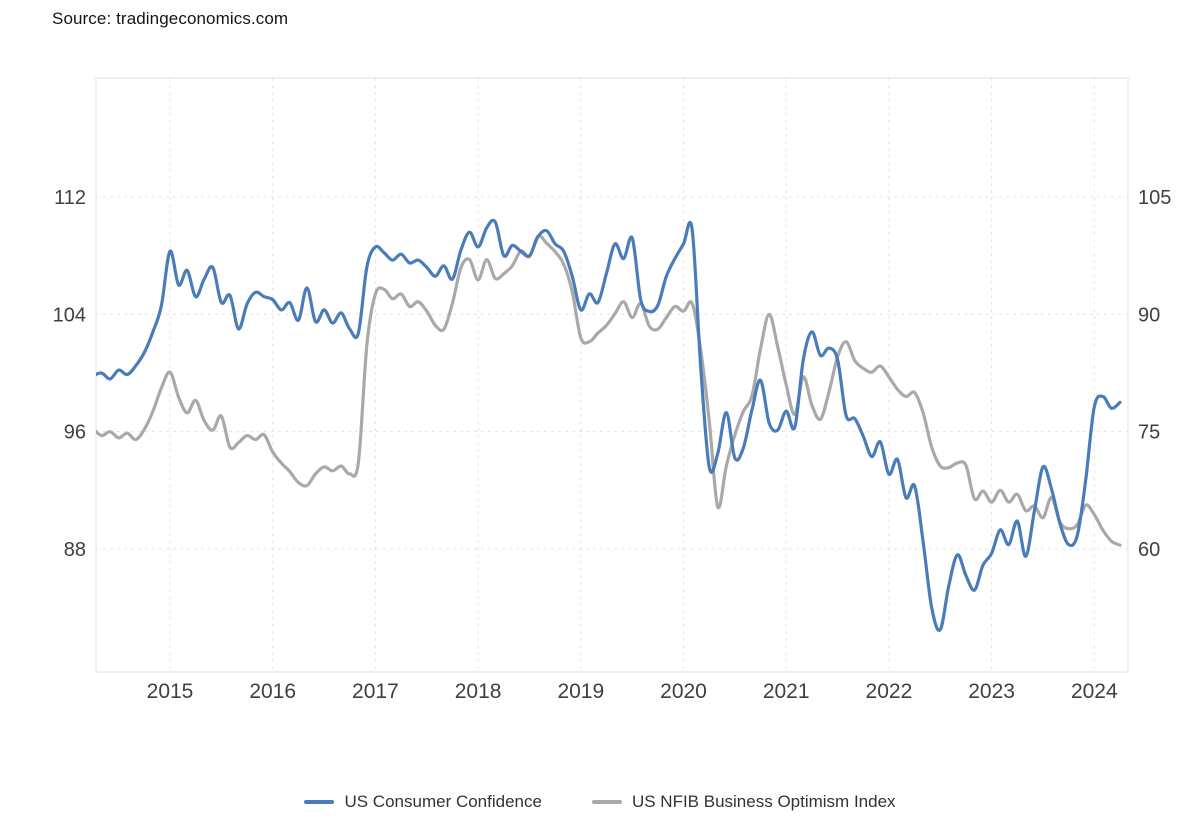  I want to click on legend-label-consumer-confidence: US Consumer Confidence, so click(443, 801).